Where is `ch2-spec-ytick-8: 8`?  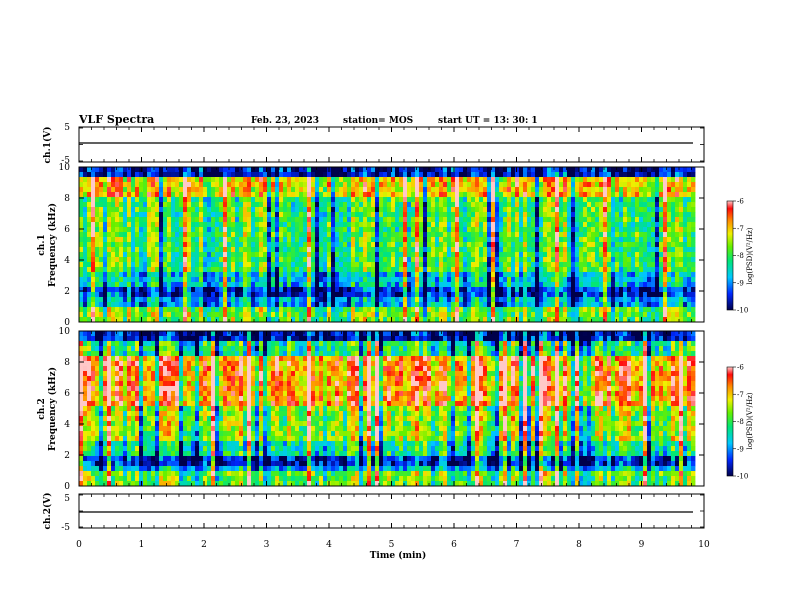 ch2-spec-ytick-8: 8 is located at coordinates (67, 363).